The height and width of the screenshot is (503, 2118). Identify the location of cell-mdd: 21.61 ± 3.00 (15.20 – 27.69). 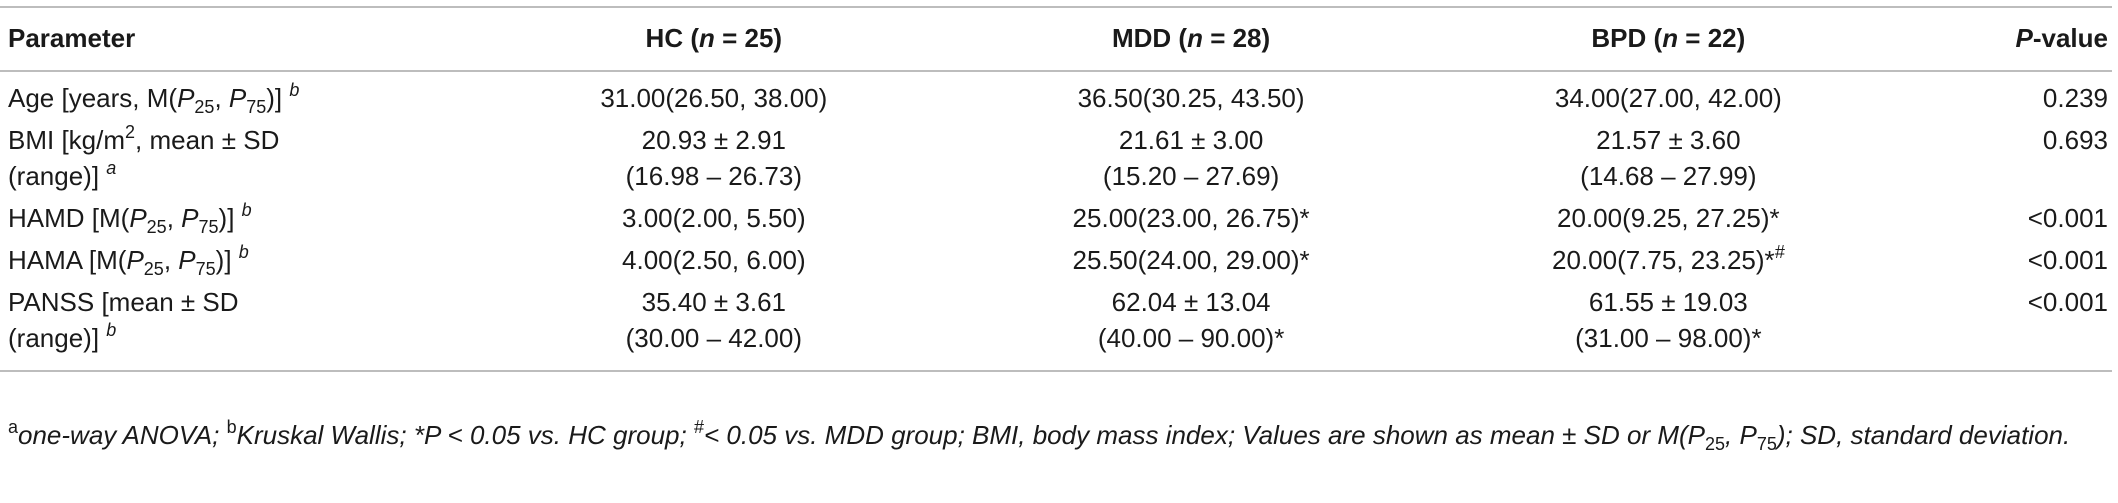
(1191, 158).